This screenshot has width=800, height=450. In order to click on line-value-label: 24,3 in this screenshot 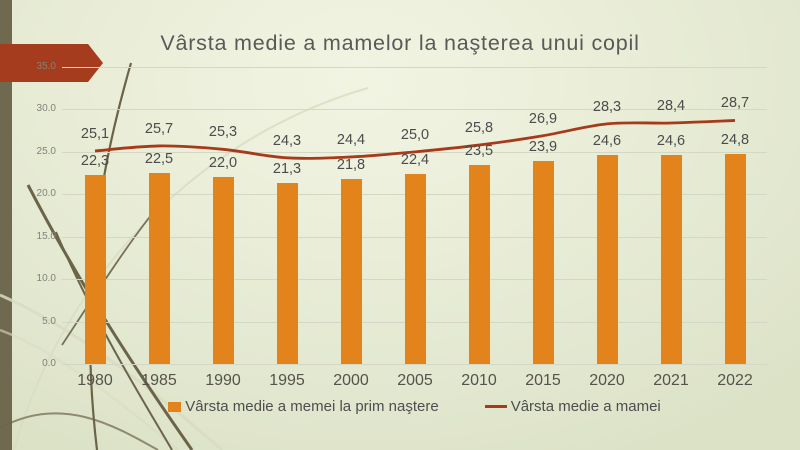, I will do `click(287, 140)`.